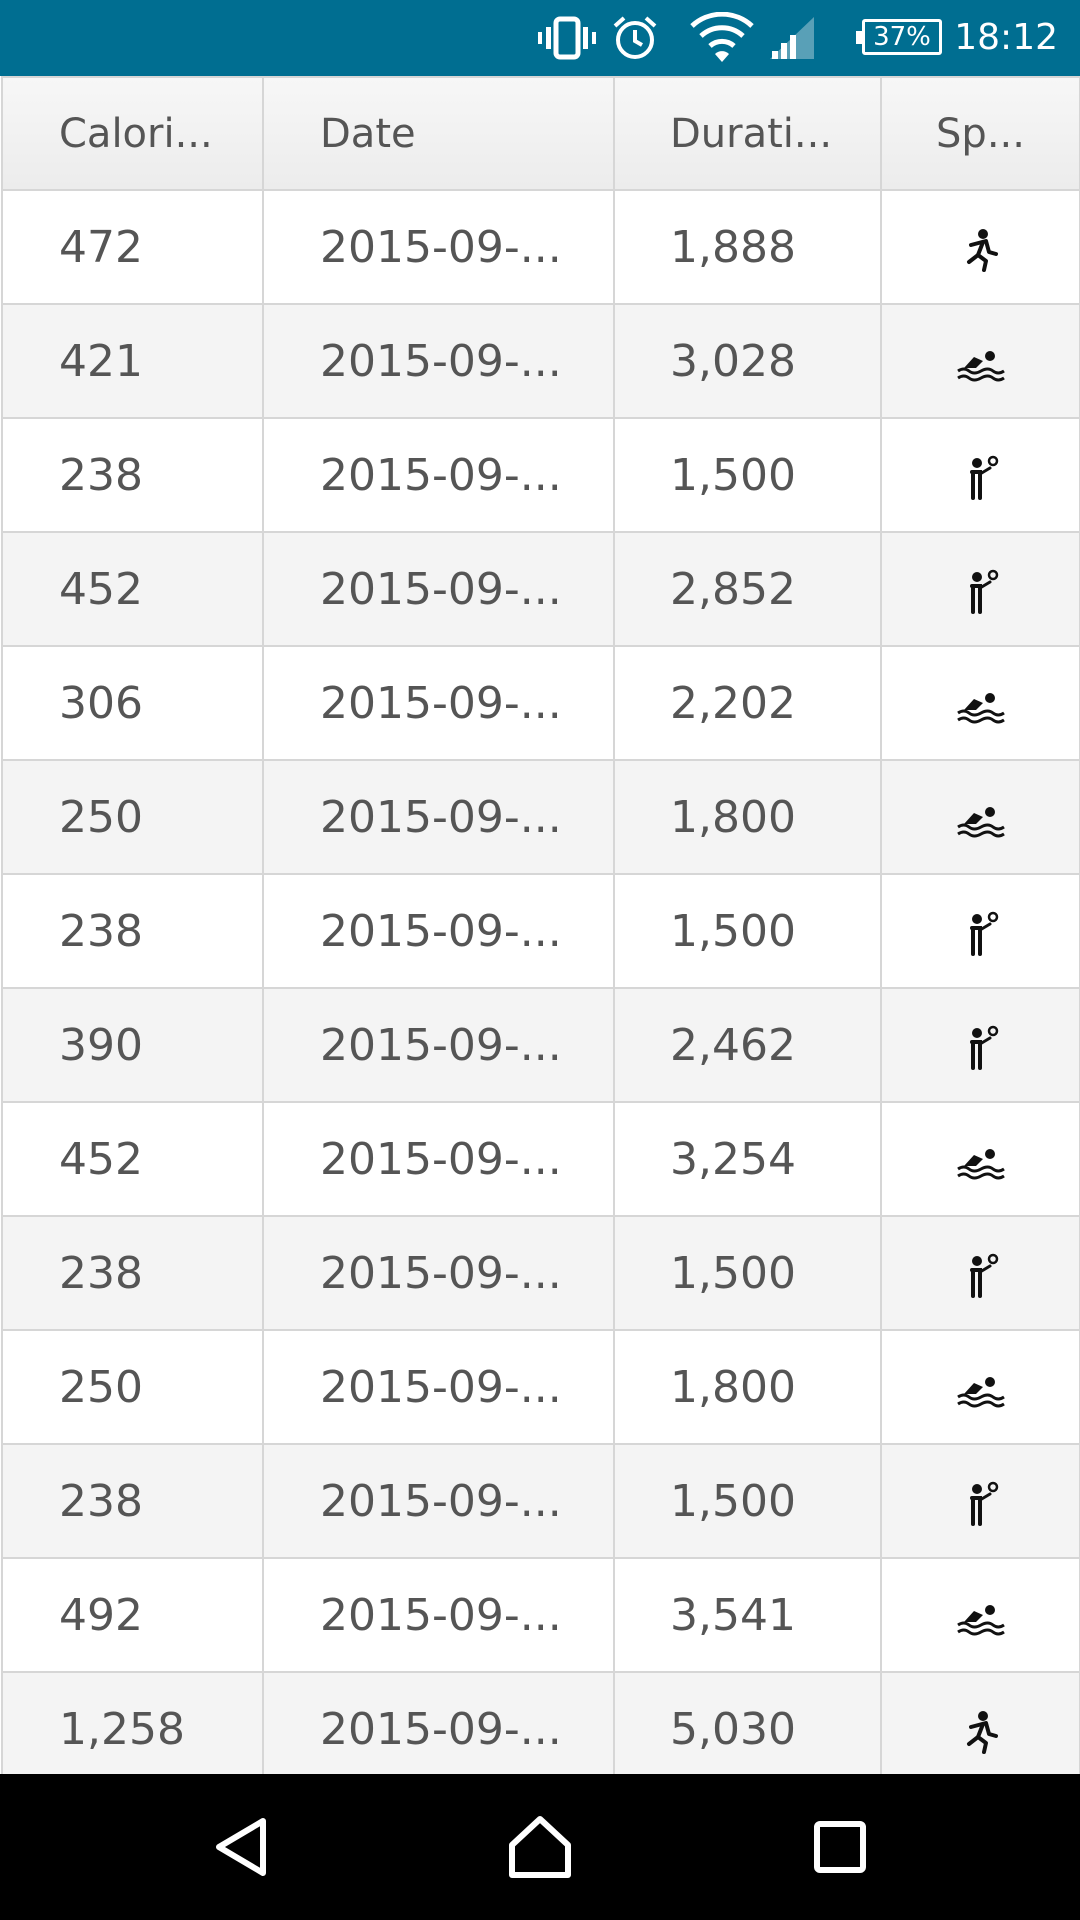 The height and width of the screenshot is (1920, 1080). What do you see at coordinates (747, 703) in the screenshot?
I see `cell-duration: 2,202` at bounding box center [747, 703].